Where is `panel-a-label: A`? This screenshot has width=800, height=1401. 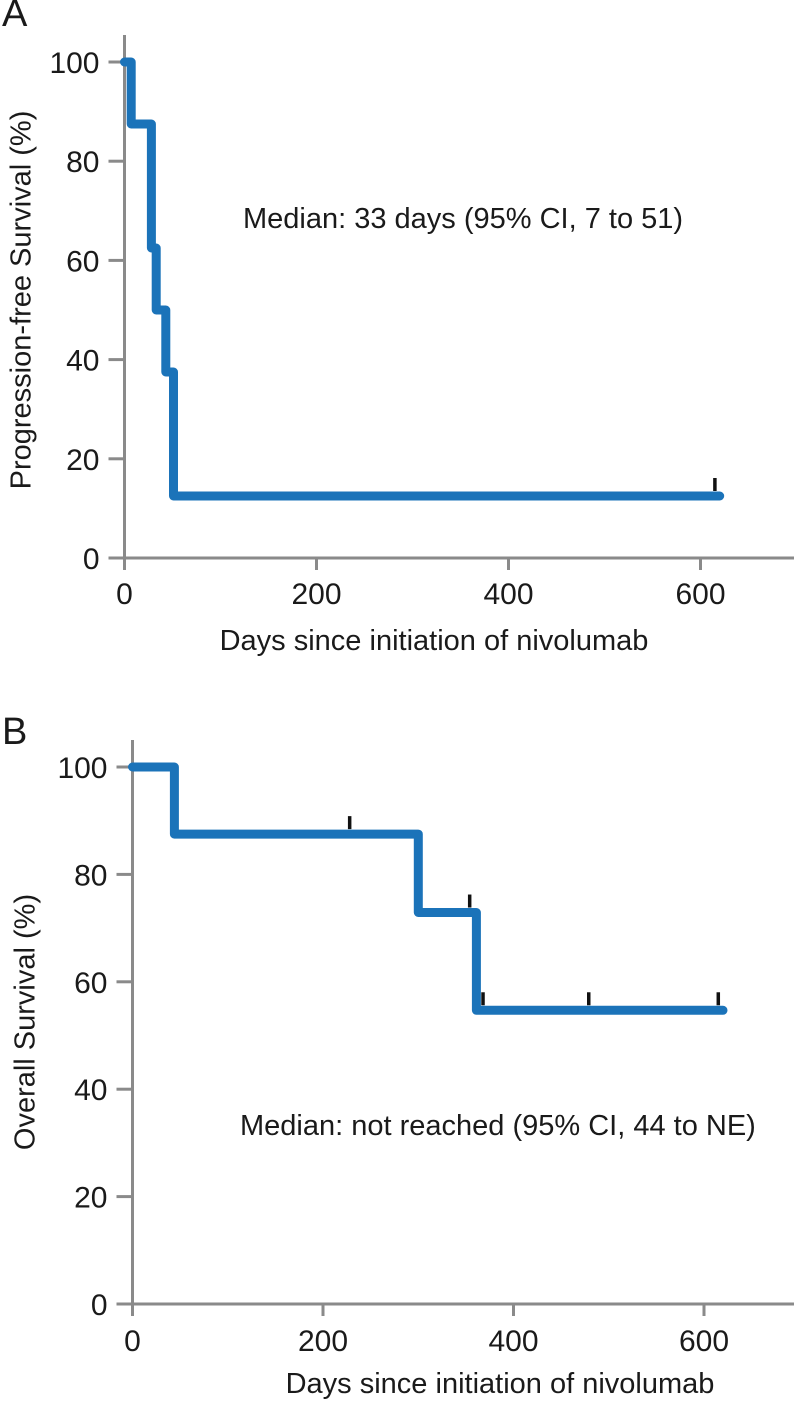 panel-a-label: A is located at coordinates (15, 17).